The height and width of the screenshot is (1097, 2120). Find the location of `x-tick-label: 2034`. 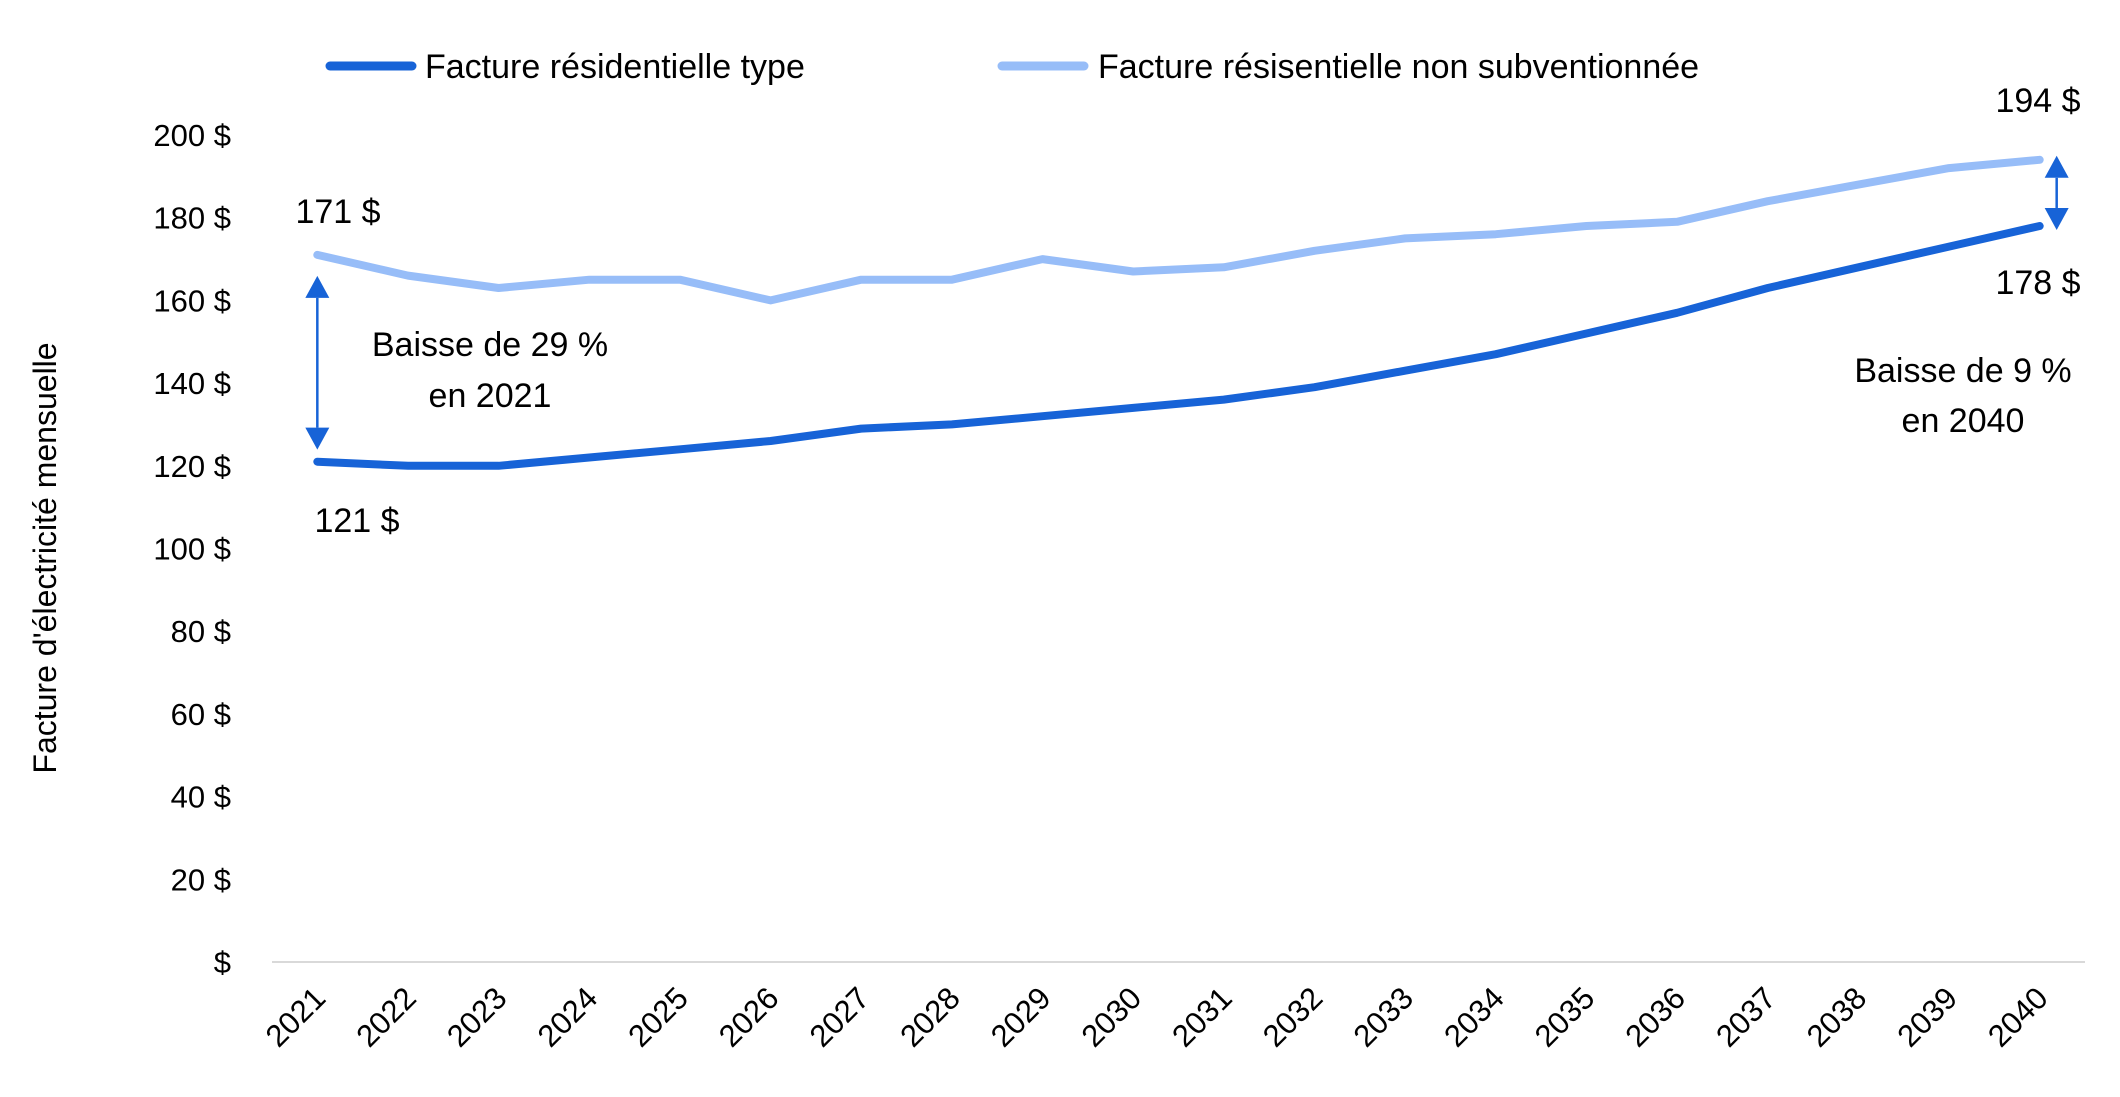

x-tick-label: 2034 is located at coordinates (1474, 1017).